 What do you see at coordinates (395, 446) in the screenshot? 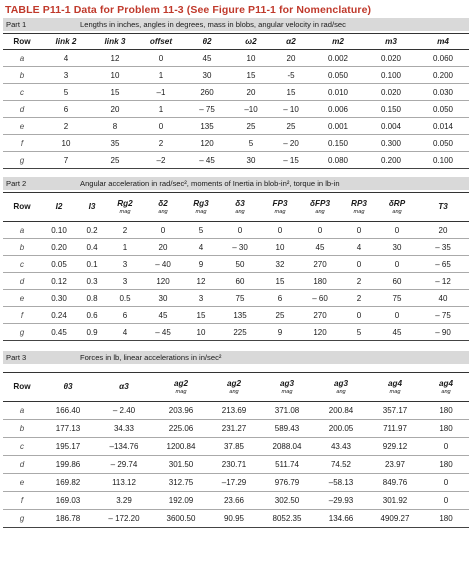
I see `table-cell: 929.12` at bounding box center [395, 446].